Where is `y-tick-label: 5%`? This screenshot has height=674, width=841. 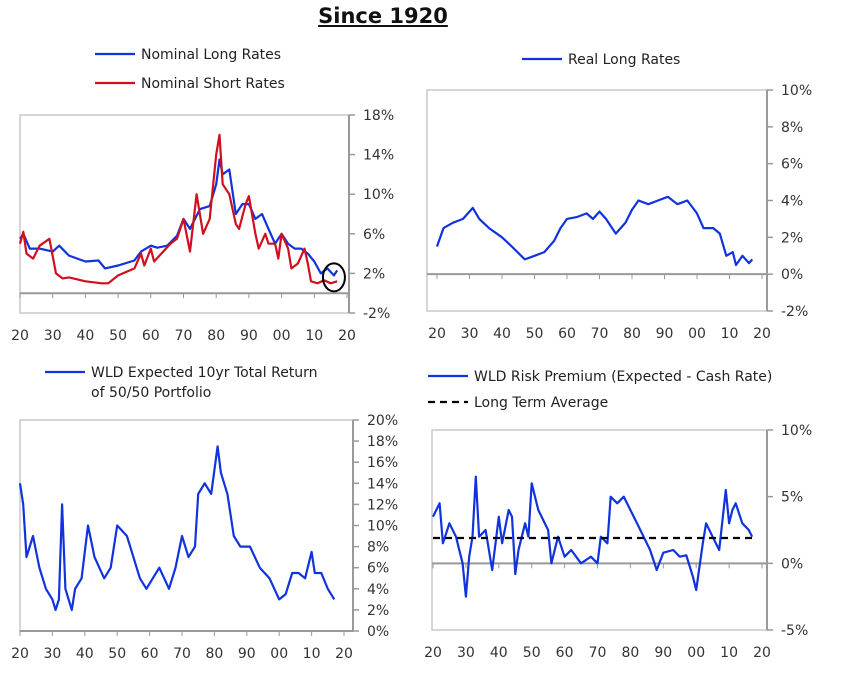 y-tick-label: 5% is located at coordinates (792, 498).